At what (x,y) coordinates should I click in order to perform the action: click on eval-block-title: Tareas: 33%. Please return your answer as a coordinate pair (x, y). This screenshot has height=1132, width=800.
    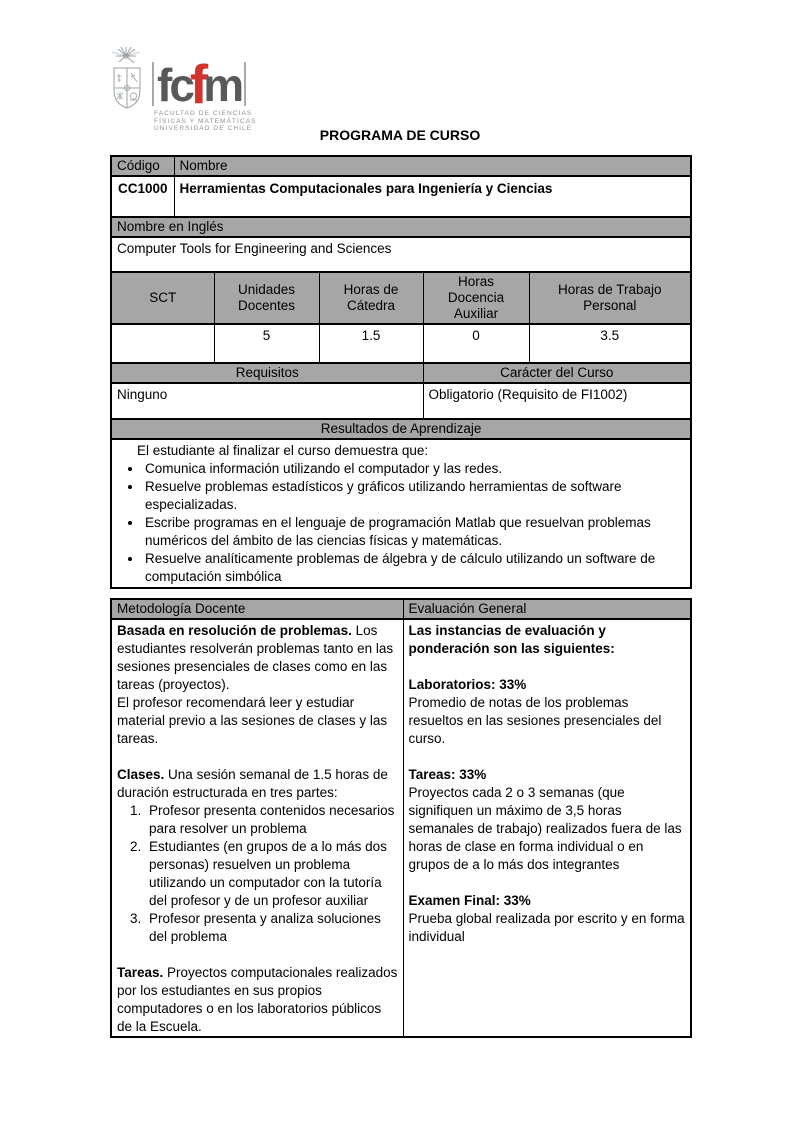
    Looking at the image, I should click on (447, 774).